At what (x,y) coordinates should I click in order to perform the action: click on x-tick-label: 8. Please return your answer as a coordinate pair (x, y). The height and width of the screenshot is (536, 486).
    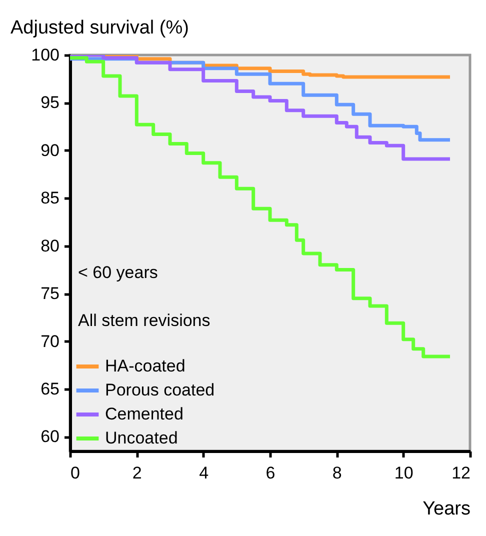
    Looking at the image, I should click on (337, 473).